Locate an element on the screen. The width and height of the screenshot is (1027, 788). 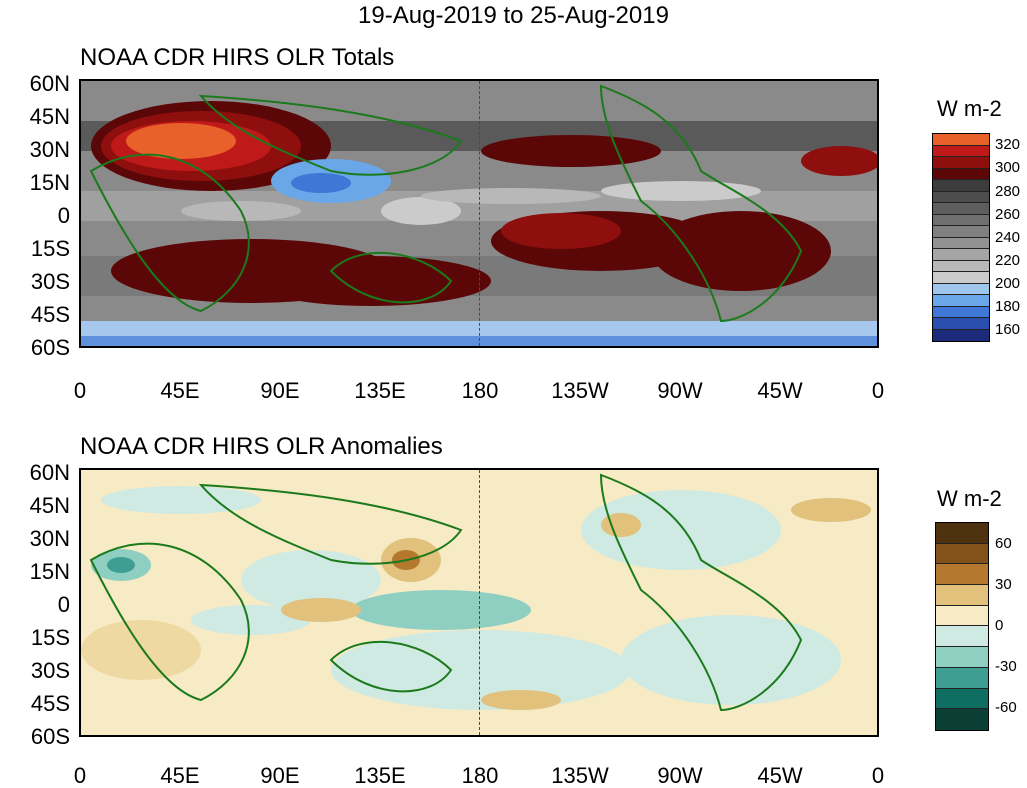
totals-lat-label: 60N is located at coordinates (49, 83).